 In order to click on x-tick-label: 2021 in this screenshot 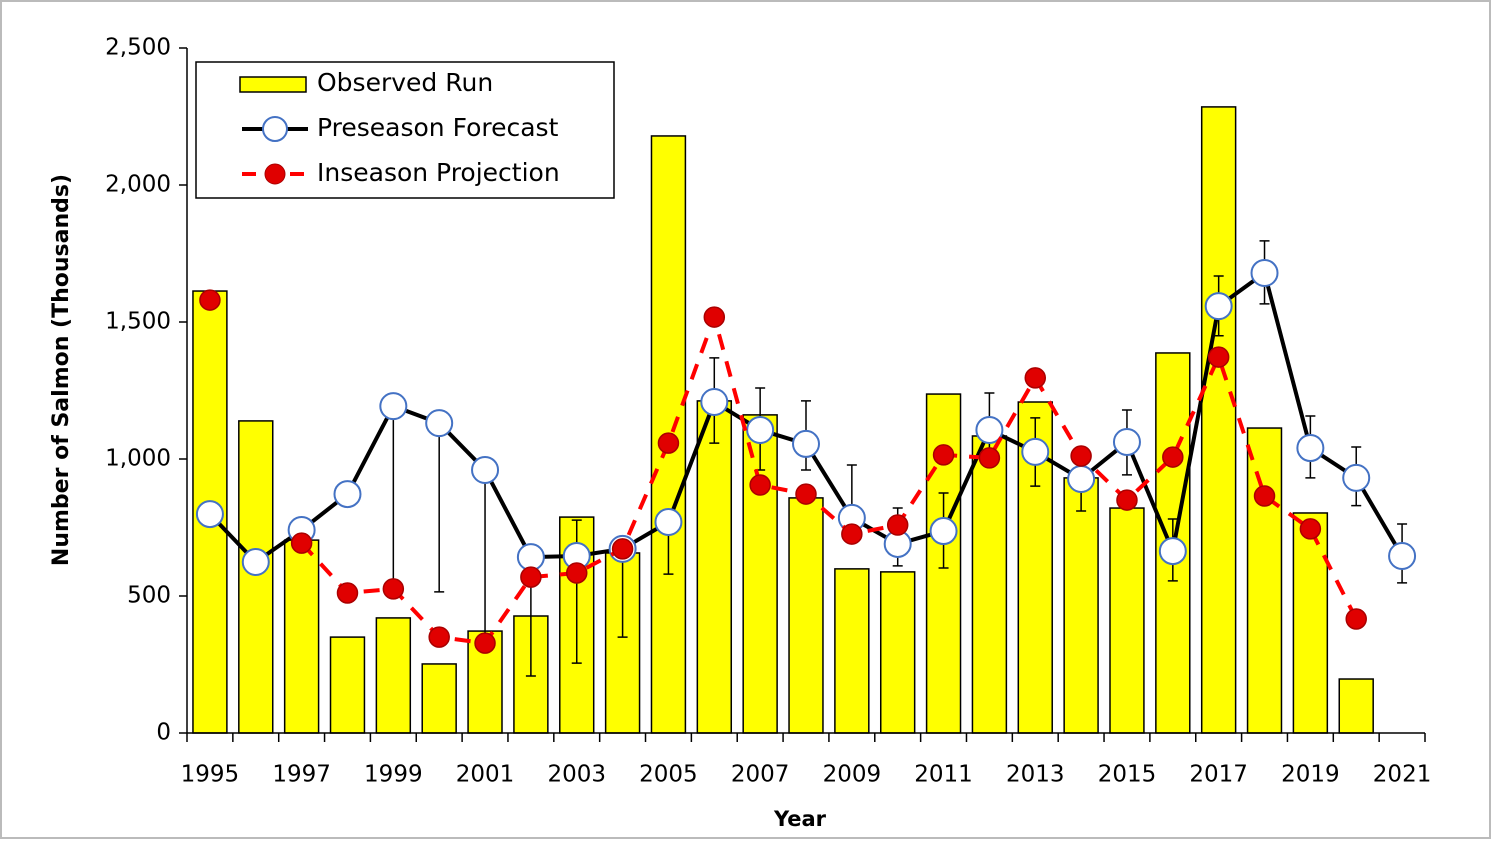, I will do `click(1402, 775)`.